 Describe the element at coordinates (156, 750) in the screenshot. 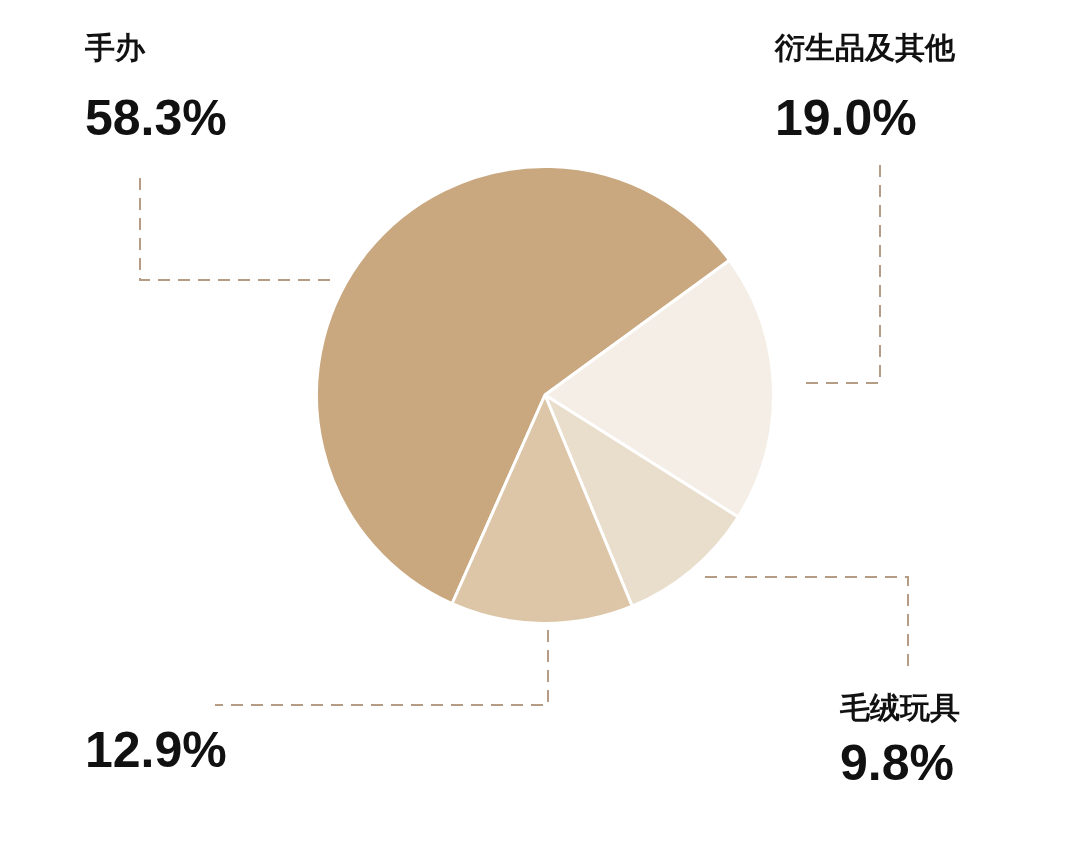

I see `data-label: 12.9%` at that location.